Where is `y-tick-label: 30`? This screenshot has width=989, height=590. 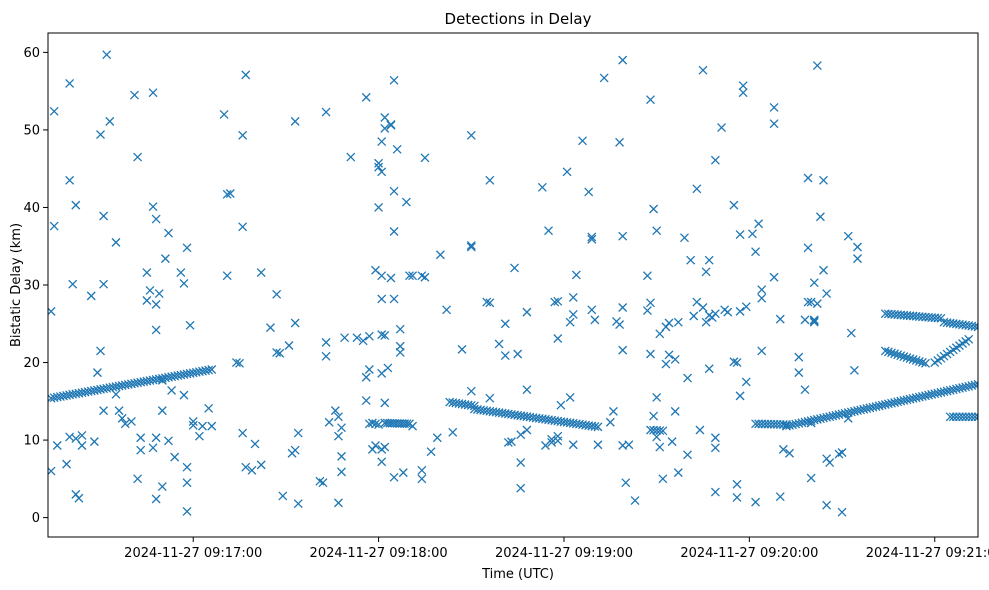
y-tick-label: 30 is located at coordinates (31, 286).